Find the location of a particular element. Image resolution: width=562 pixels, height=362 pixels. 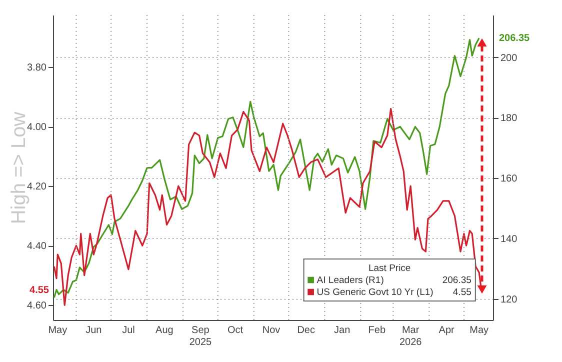

x-tick-label: Oct is located at coordinates (235, 330).